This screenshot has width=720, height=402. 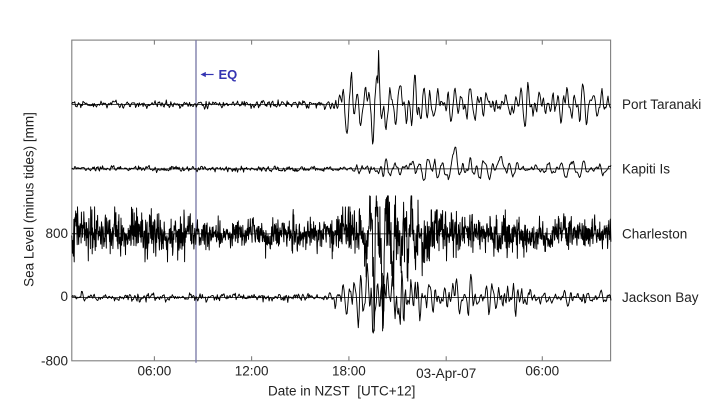 What do you see at coordinates (654, 234) in the screenshot?
I see `svg-text: Charleston` at bounding box center [654, 234].